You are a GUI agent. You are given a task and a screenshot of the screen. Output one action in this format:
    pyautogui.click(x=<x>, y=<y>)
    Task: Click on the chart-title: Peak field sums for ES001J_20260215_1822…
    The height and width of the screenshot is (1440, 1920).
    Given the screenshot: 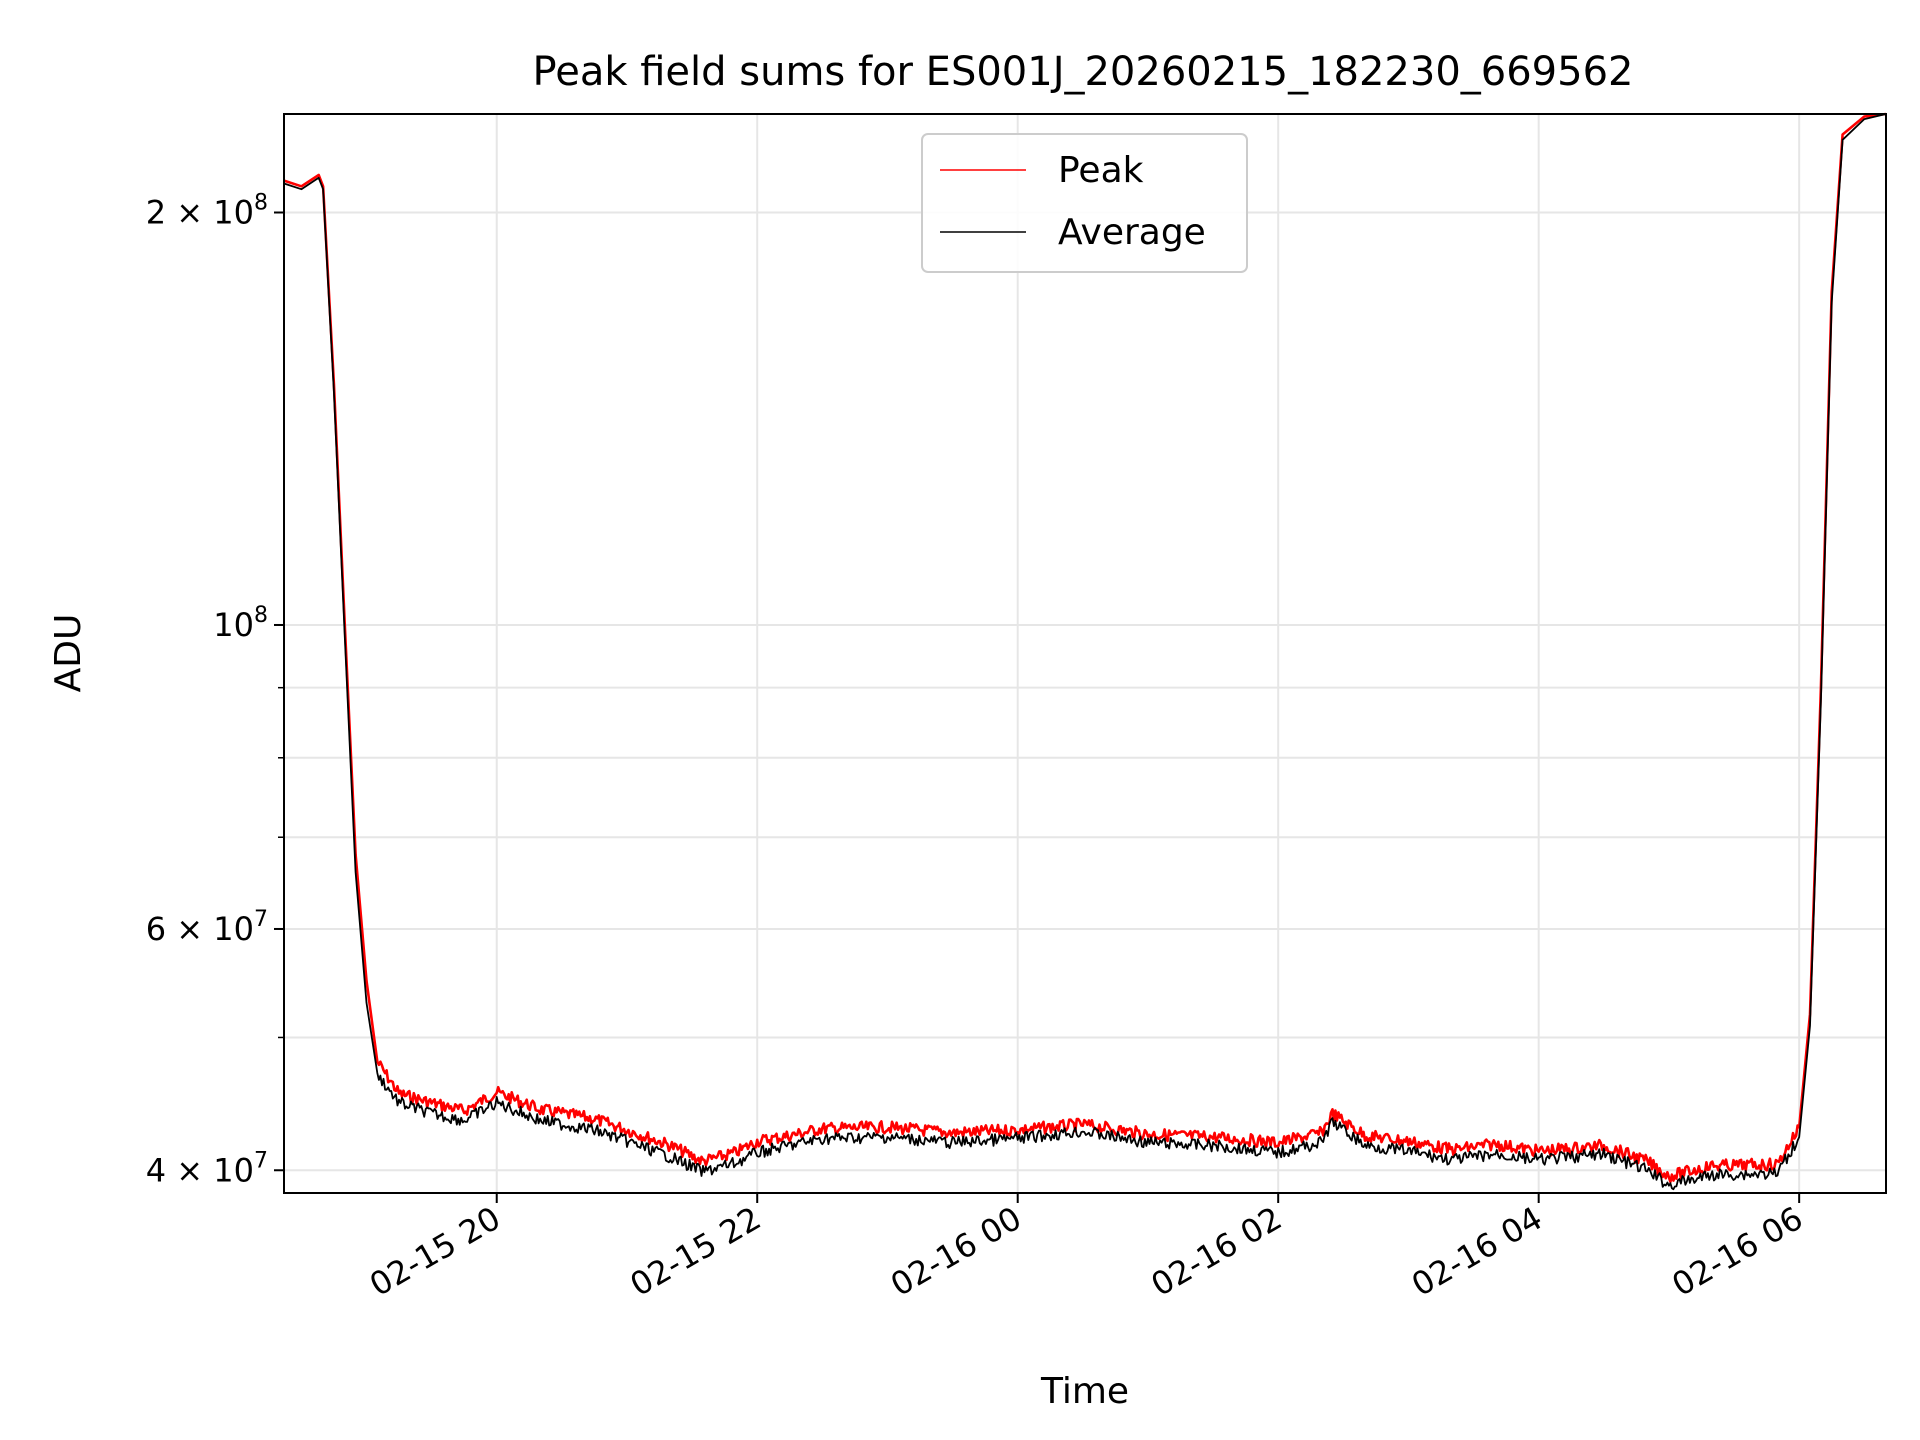 What is the action you would take?
    pyautogui.click(x=1083, y=72)
    